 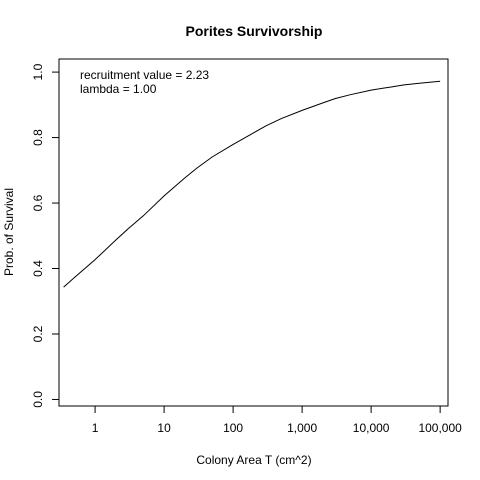 What do you see at coordinates (38, 399) in the screenshot?
I see `y-tick-label: 0.0` at bounding box center [38, 399].